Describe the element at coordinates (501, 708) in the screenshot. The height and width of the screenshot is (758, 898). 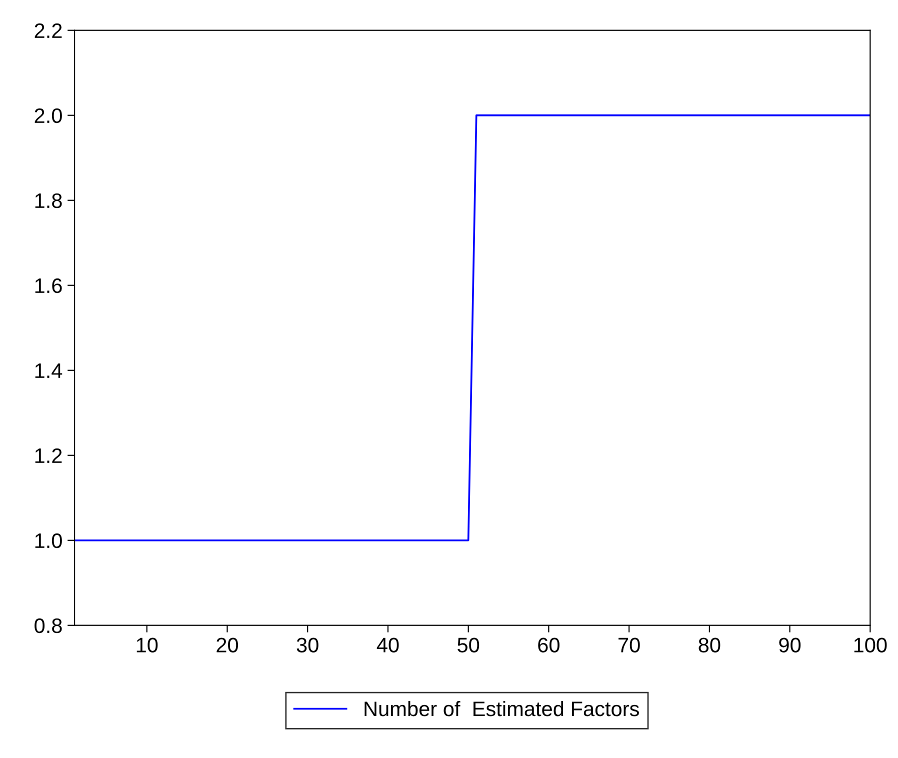
I see `legend-label: Number of Estimated Factors` at that location.